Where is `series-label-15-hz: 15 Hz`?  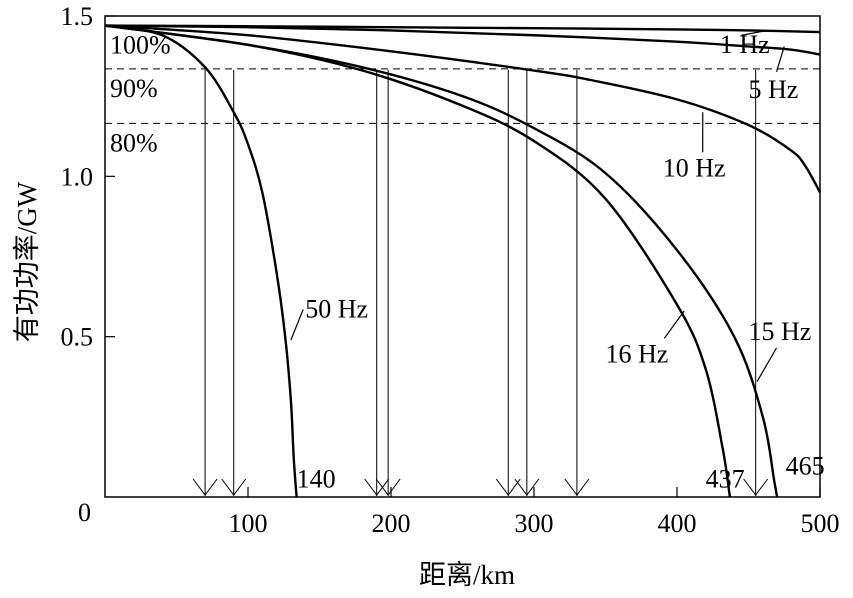
series-label-15-hz: 15 Hz is located at coordinates (780, 331).